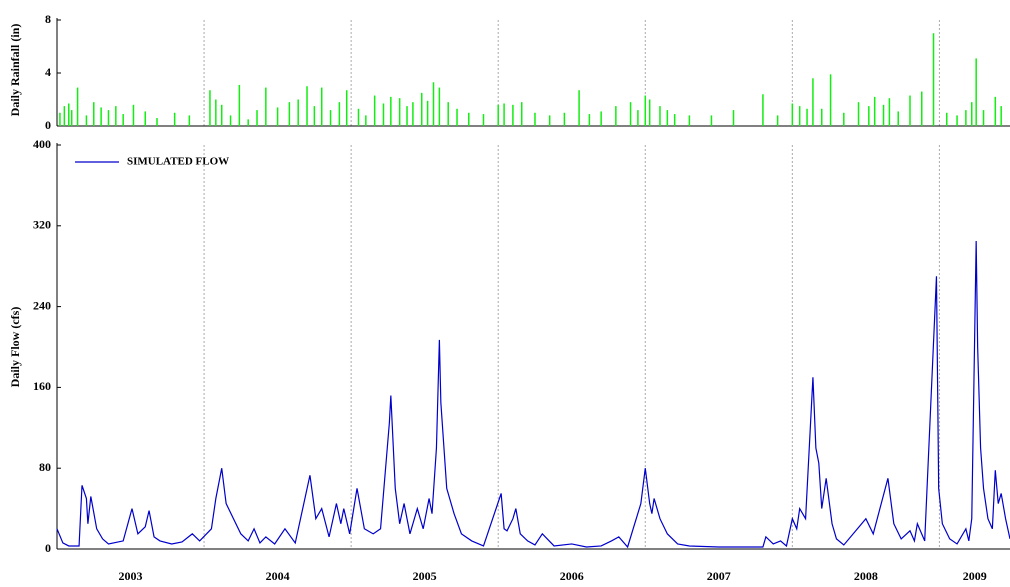 The width and height of the screenshot is (1010, 587). I want to click on x-tick-label: 2005, so click(425, 576).